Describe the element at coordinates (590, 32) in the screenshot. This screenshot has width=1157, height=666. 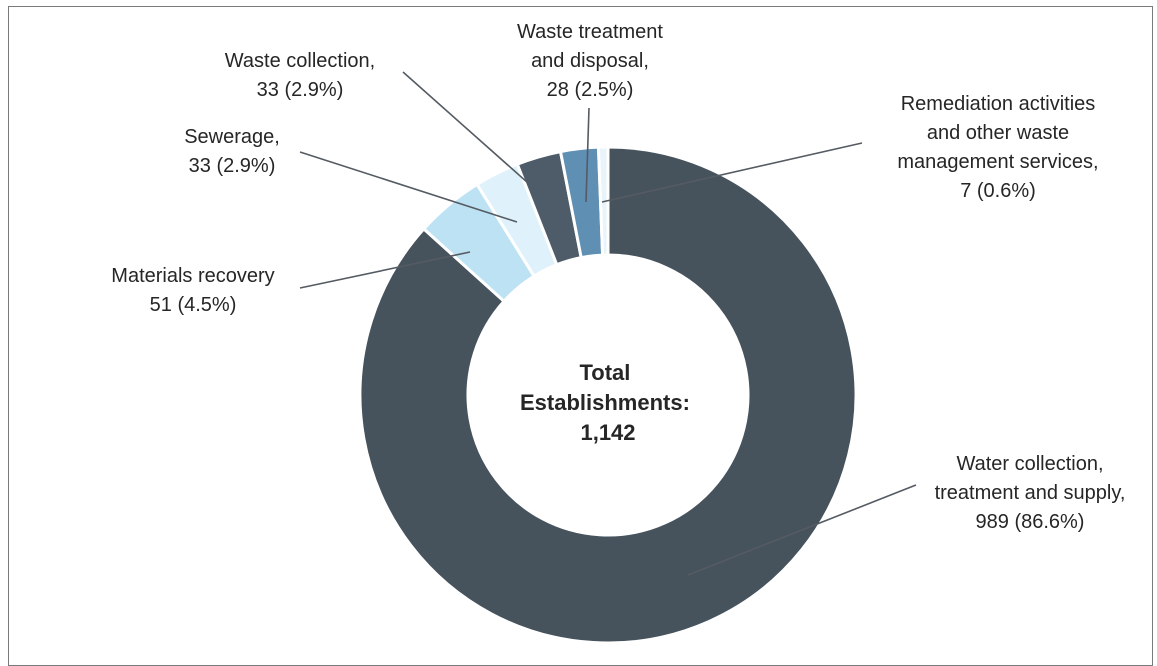
I see `slice-label-4-line-0: Waste treatment` at that location.